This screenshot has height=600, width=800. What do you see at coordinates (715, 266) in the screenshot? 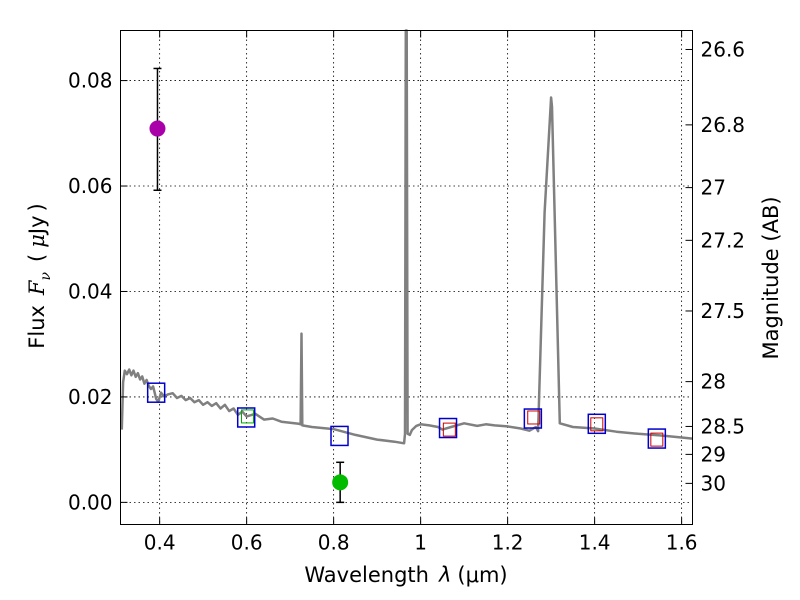
I see `magnitude-axis-ticks: 26.6 26.8 27 27.2 27.5 28 28.5 29 30` at bounding box center [715, 266].